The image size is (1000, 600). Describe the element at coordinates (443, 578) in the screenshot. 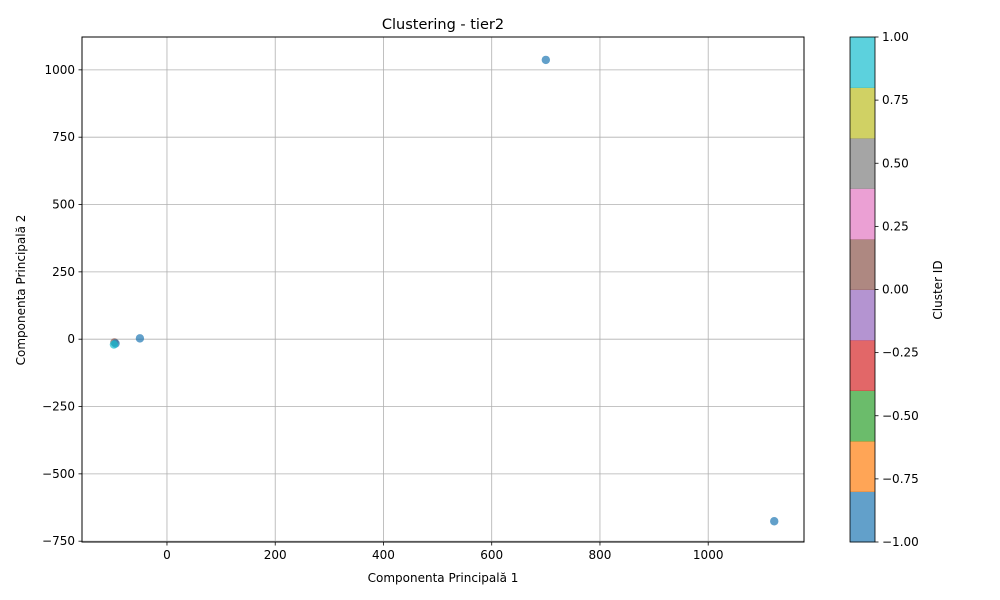

I see `x-axis-label: Componenta Principală 1` at that location.